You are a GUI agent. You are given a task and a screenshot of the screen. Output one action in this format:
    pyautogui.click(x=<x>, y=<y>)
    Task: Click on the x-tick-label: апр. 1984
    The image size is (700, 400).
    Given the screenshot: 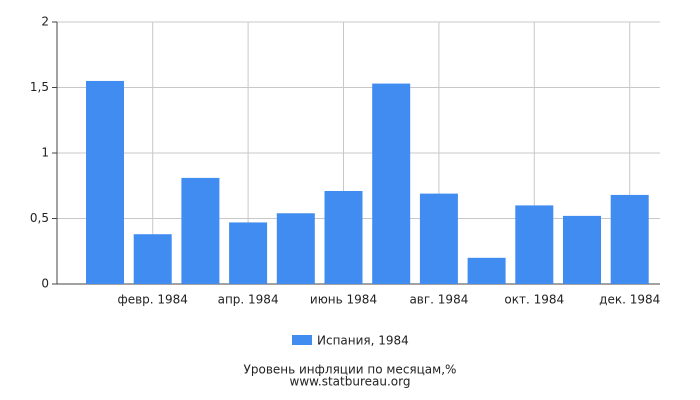 What is the action you would take?
    pyautogui.click(x=248, y=300)
    